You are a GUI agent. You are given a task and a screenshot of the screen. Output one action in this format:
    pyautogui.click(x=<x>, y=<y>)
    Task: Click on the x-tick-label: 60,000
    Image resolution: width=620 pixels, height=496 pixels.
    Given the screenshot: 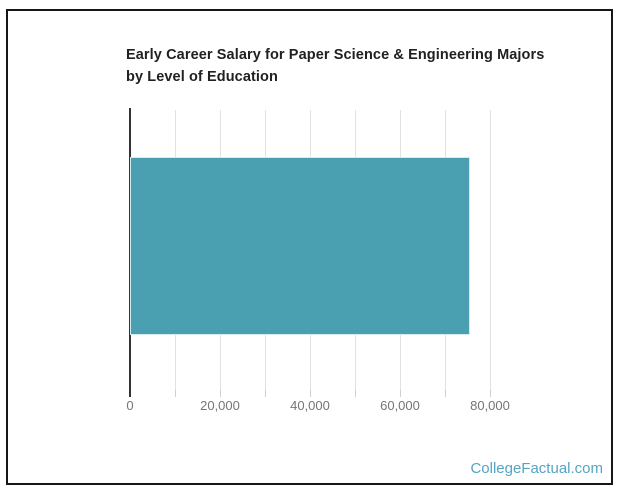 What is the action you would take?
    pyautogui.click(x=400, y=405)
    